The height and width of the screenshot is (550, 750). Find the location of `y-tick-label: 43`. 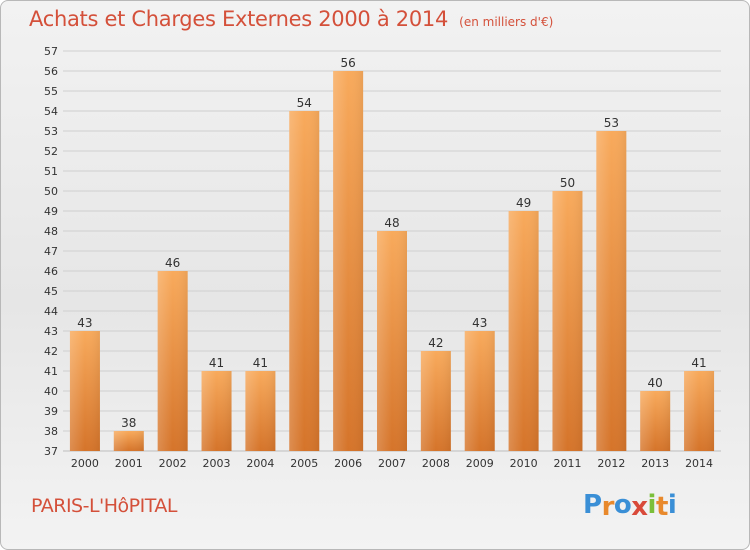

y-tick-label: 43 is located at coordinates (51, 331).